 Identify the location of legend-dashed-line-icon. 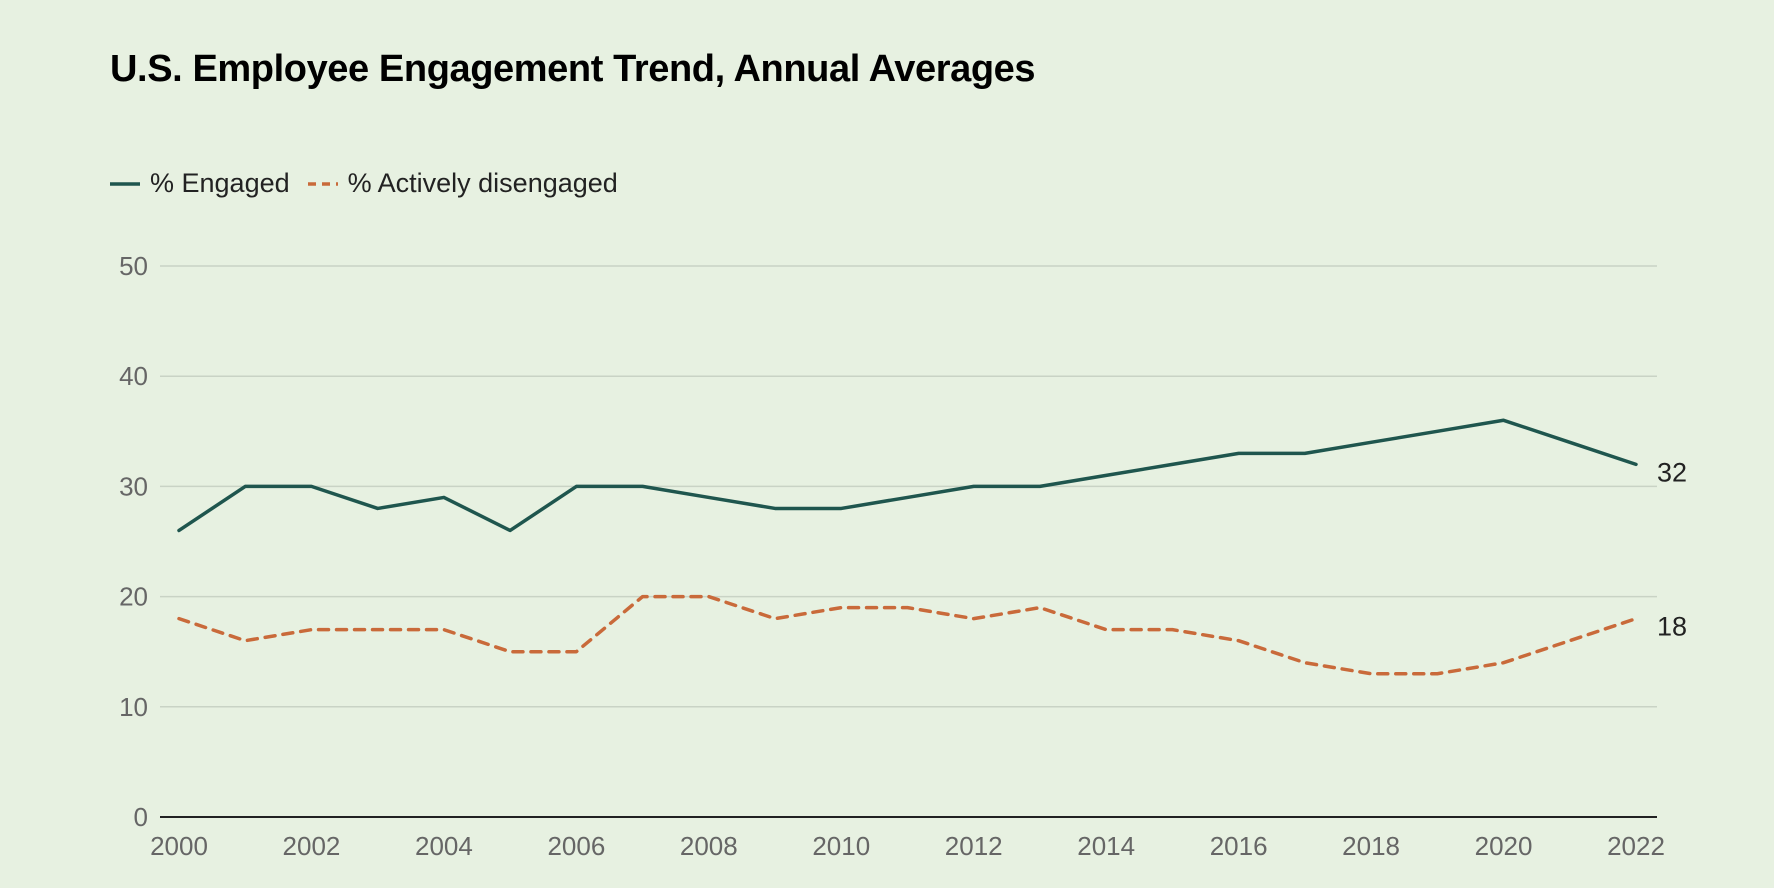
(322, 183).